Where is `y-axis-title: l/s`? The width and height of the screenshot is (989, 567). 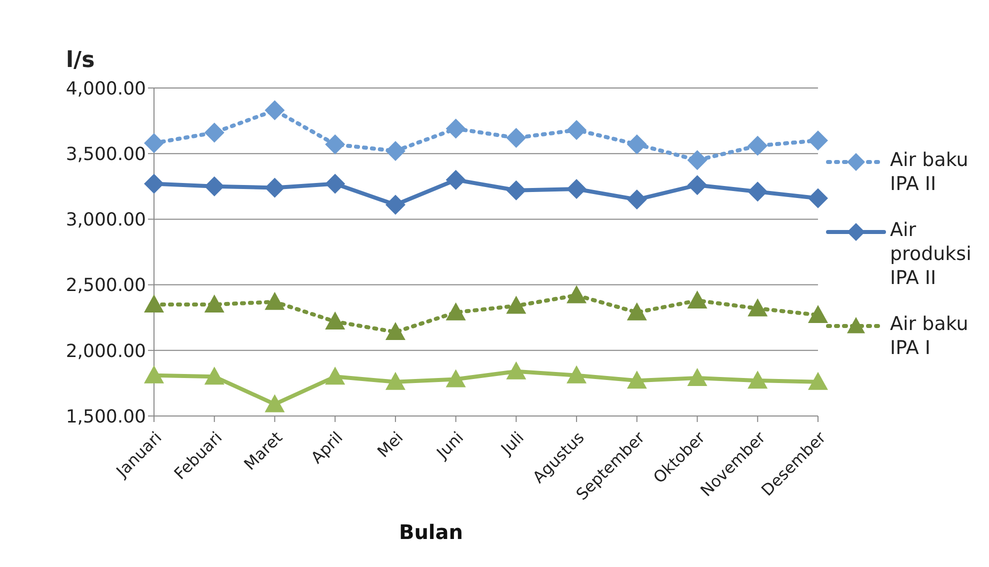 y-axis-title: l/s is located at coordinates (80, 60).